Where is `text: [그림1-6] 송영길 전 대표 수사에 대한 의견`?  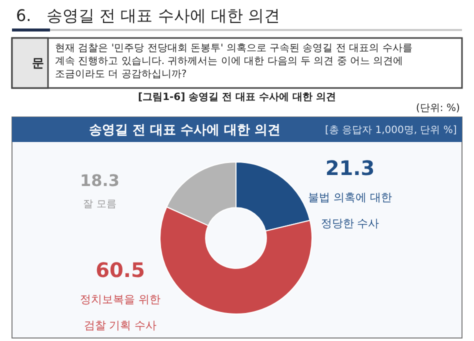 text: [그림1-6] 송영길 전 대표 수사에 대한 의견 is located at coordinates (237, 97).